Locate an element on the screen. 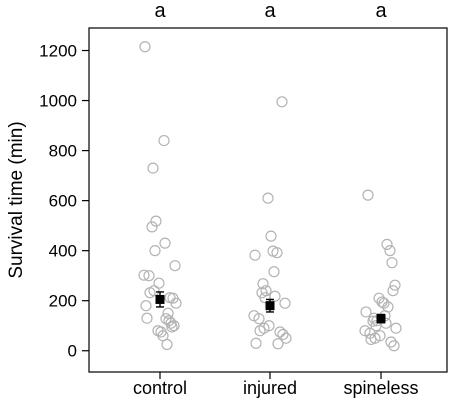  x-category-label: injured is located at coordinates (270, 388).